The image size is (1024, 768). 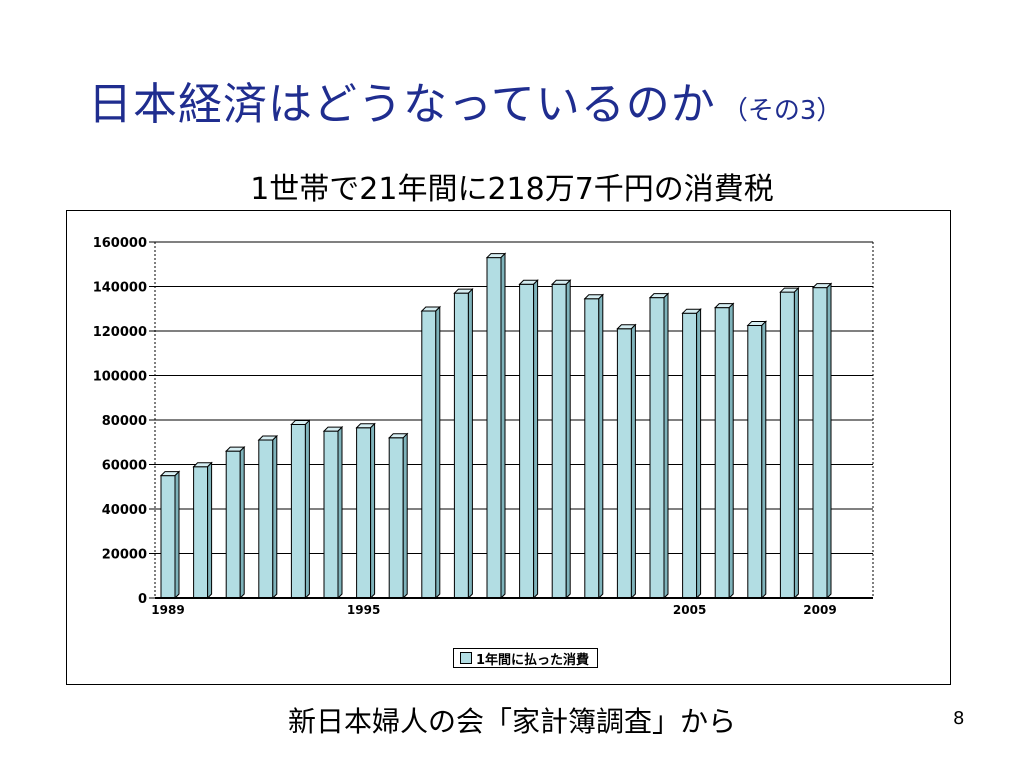 I want to click on legend-swatch, so click(x=466, y=658).